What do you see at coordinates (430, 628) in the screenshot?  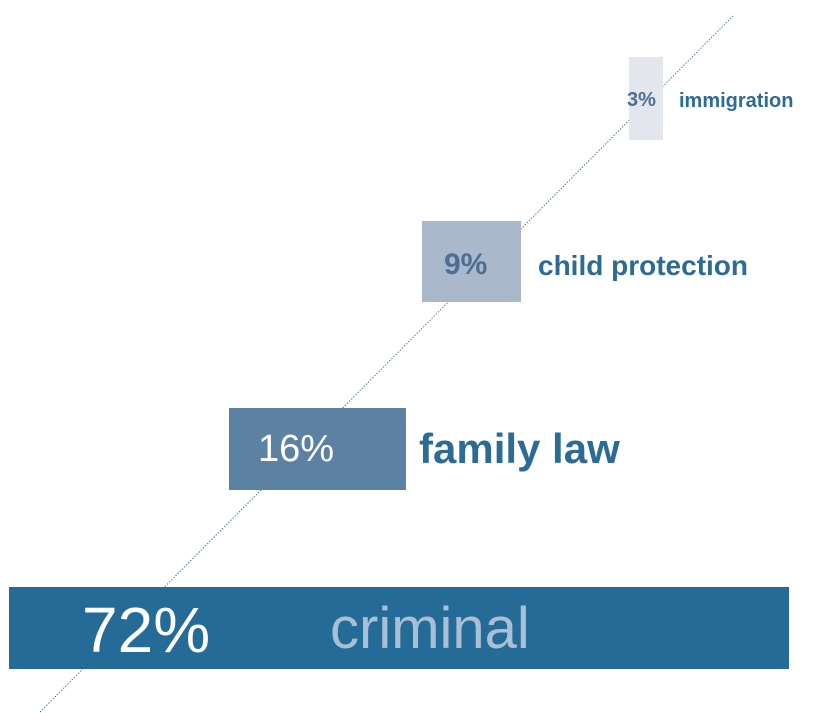 I see `category-label-criminal: criminal` at bounding box center [430, 628].